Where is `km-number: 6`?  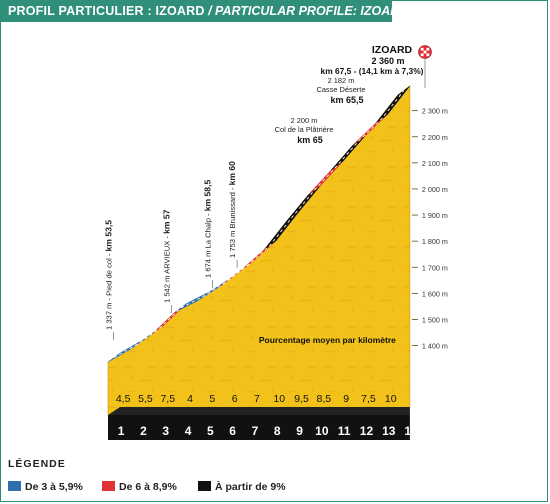 km-number: 6 is located at coordinates (232, 431).